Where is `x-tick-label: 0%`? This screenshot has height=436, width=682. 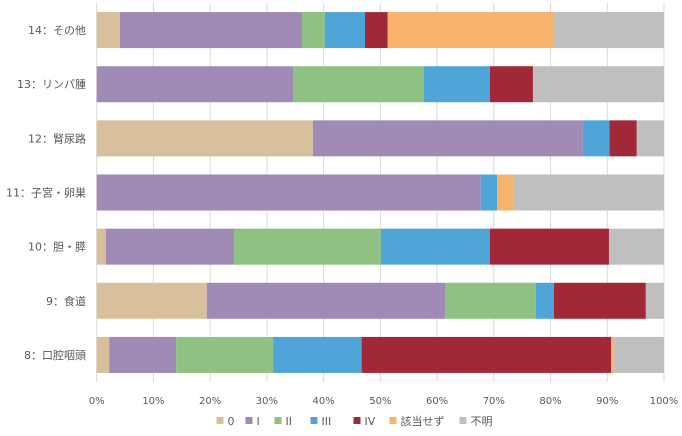
x-tick-label: 0% is located at coordinates (97, 401).